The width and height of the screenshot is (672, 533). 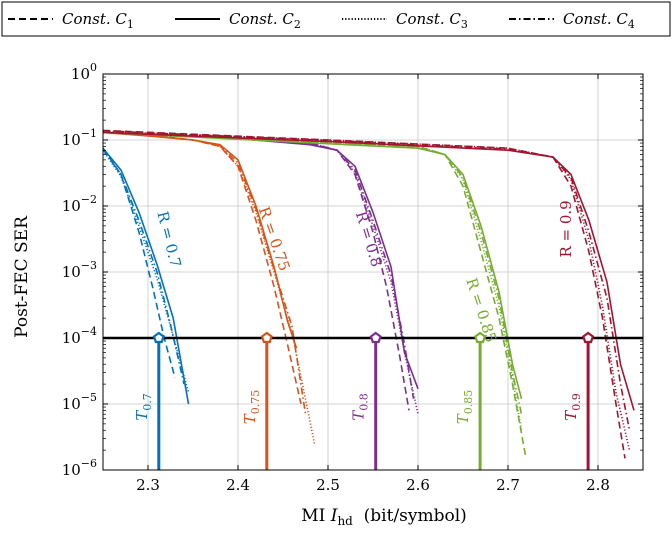 I want to click on curve-r0-s1, so click(x=146, y=276).